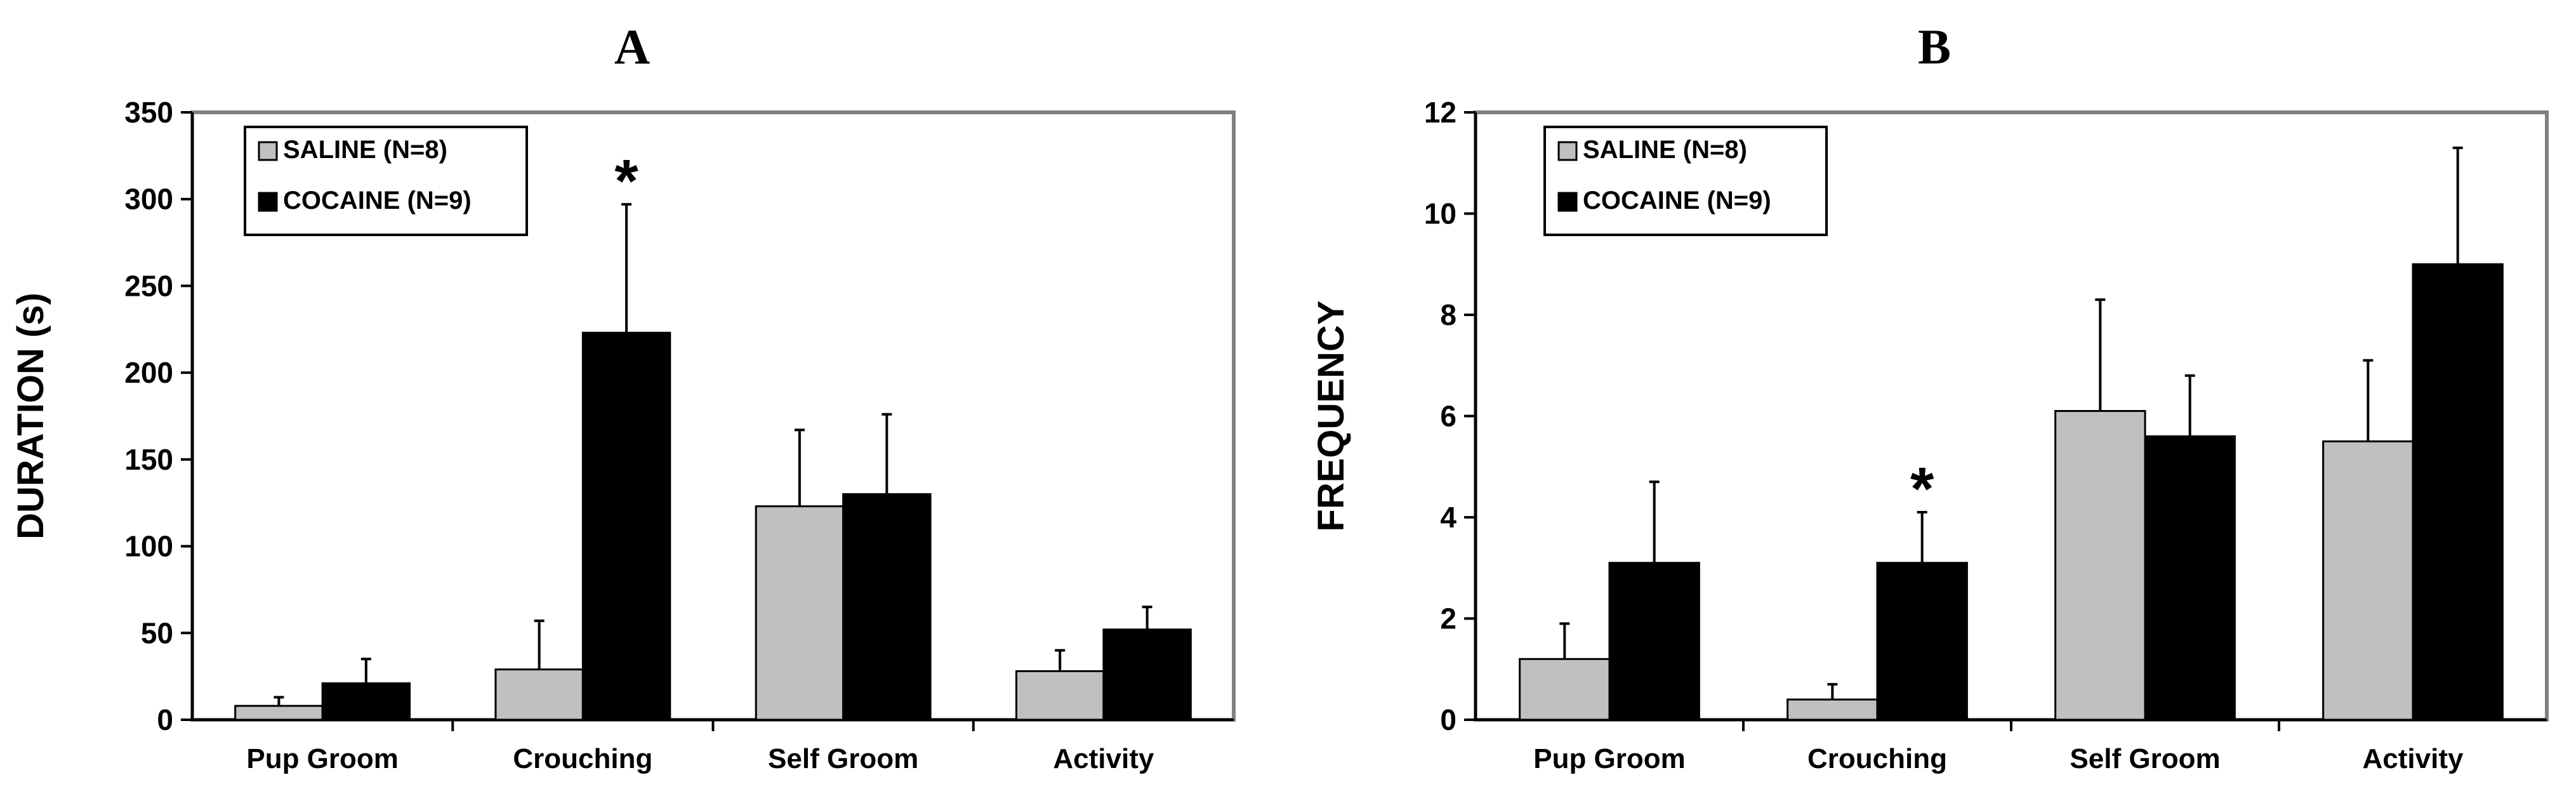 The height and width of the screenshot is (801, 2576). Describe the element at coordinates (1934, 46) in the screenshot. I see `panel-letter: B` at that location.